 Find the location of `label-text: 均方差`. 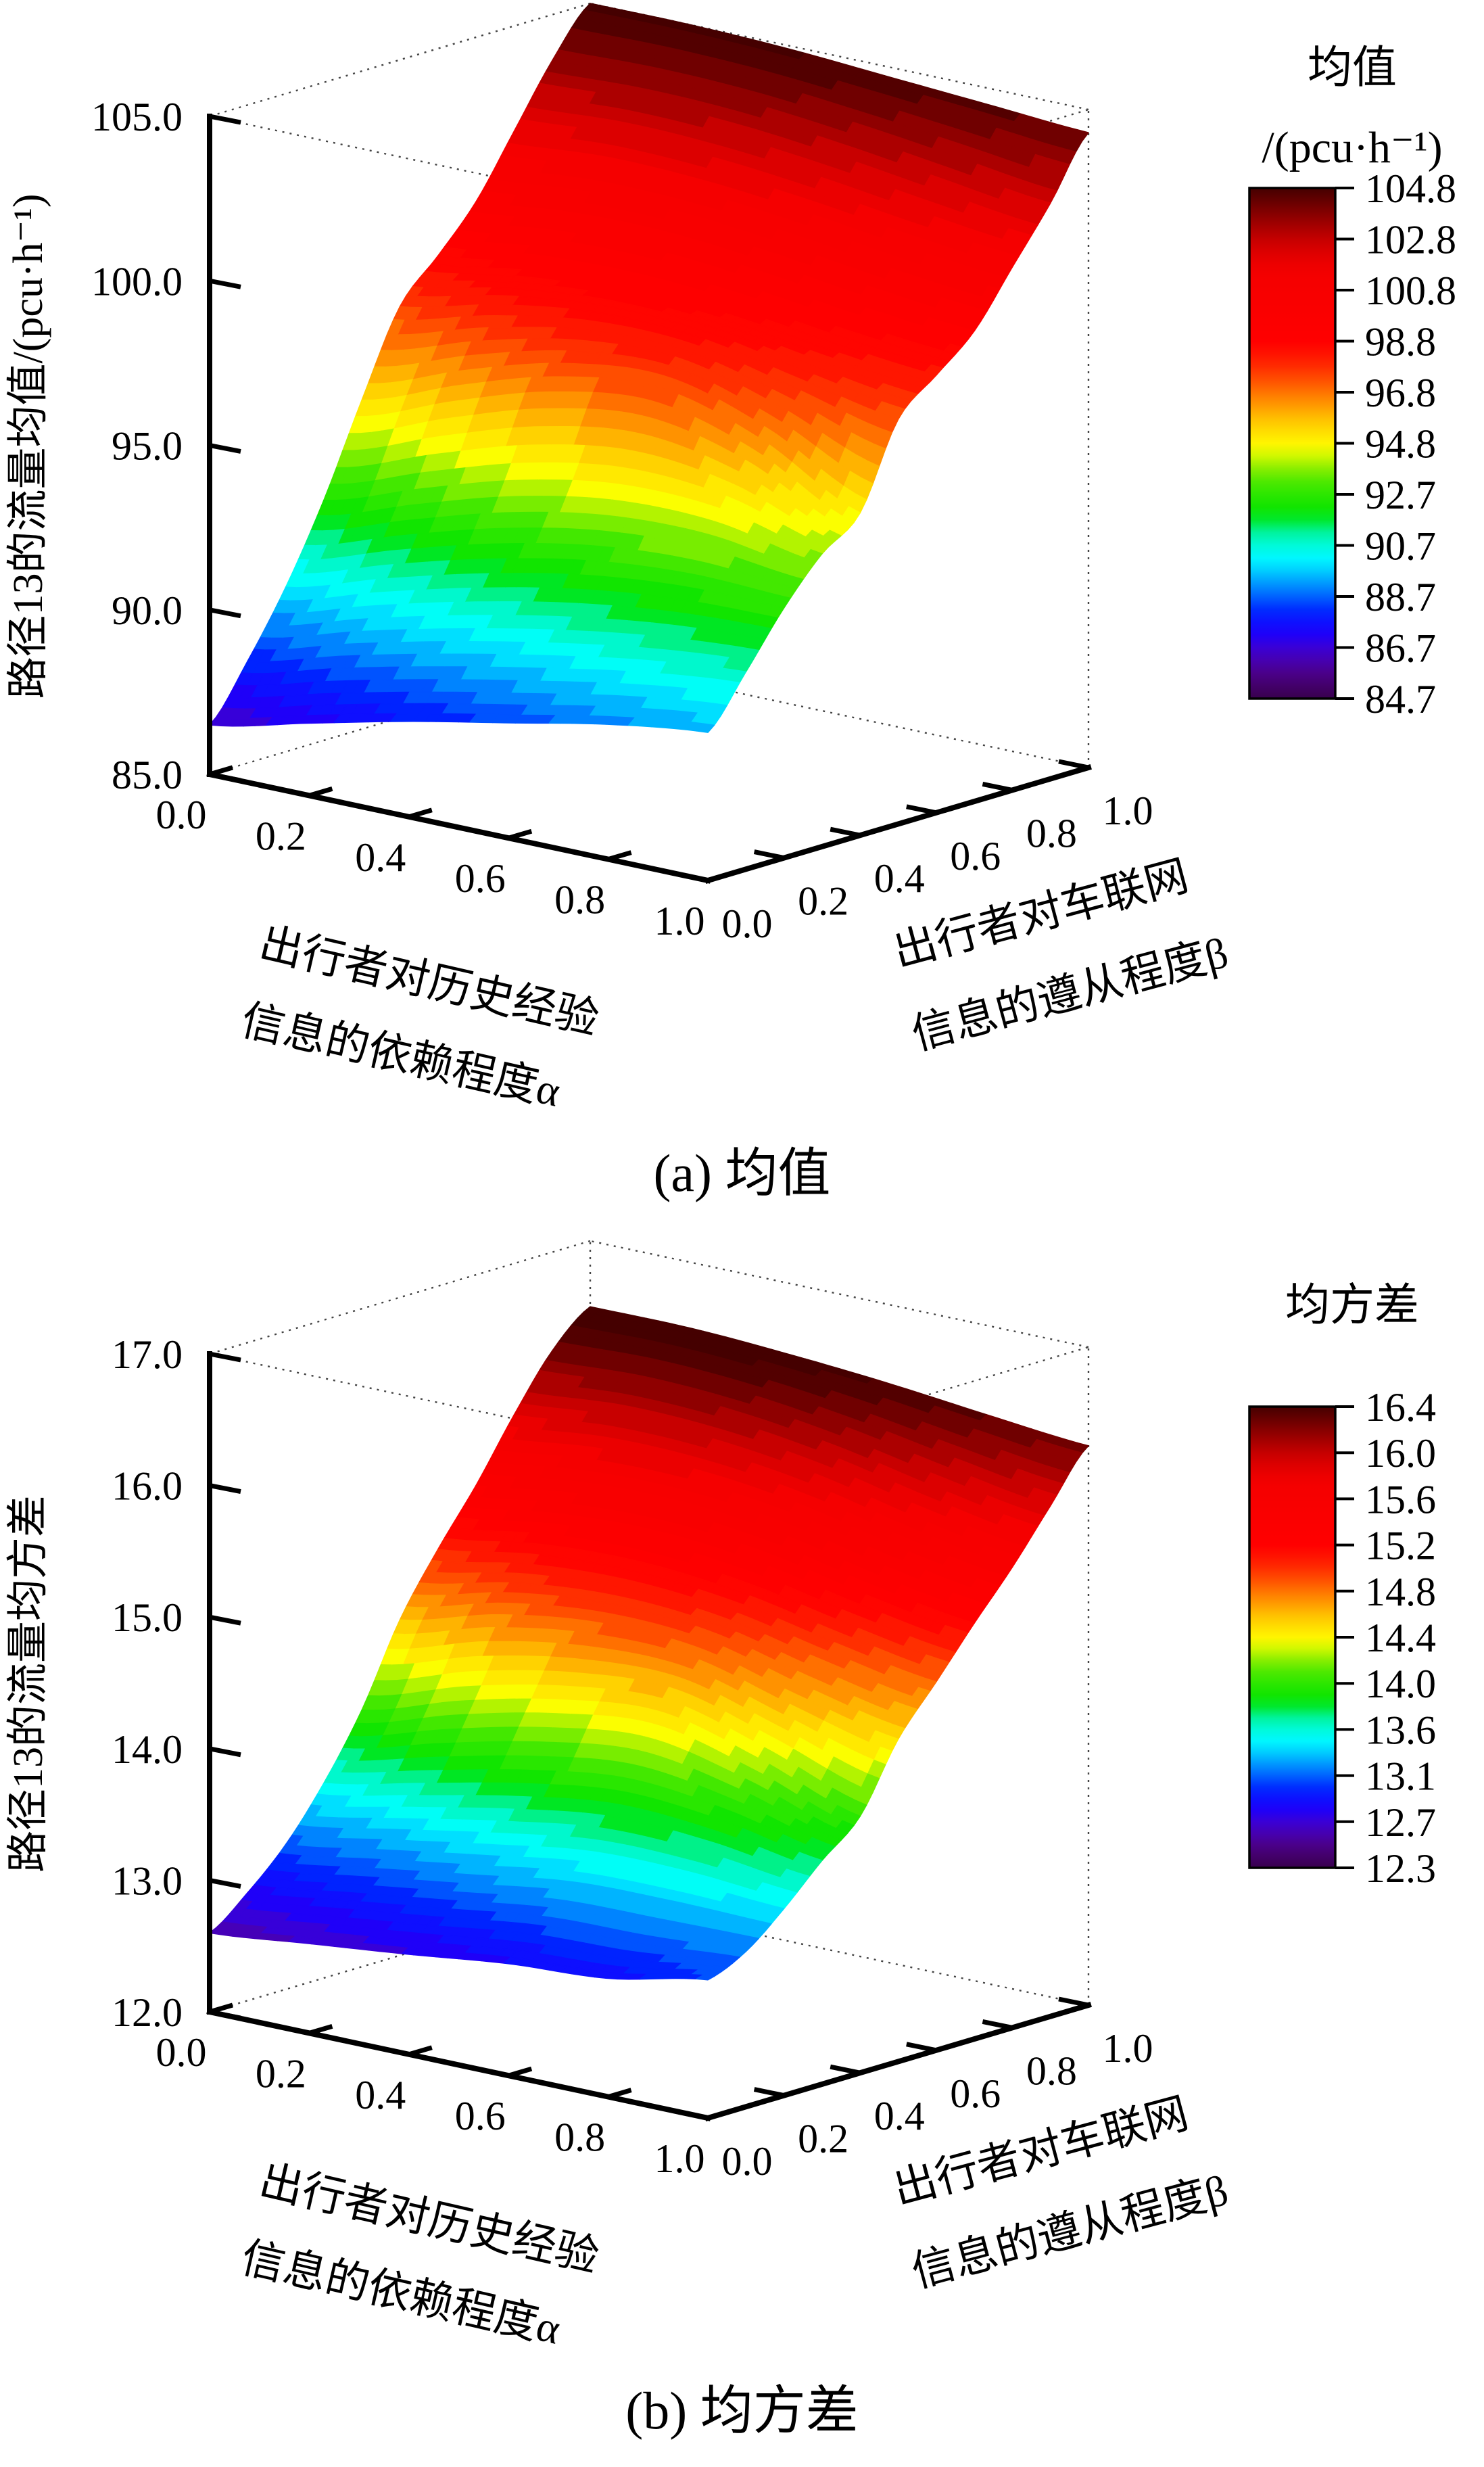

label-text: 均方差 is located at coordinates (1352, 1306).